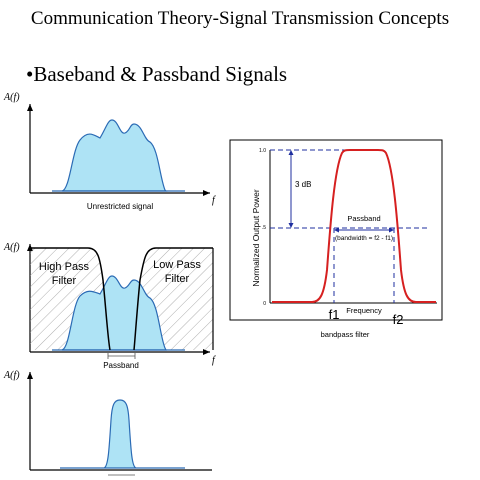 The height and width of the screenshot is (480, 480). Describe the element at coordinates (121, 365) in the screenshot. I see `panel2-caption: Passband` at that location.